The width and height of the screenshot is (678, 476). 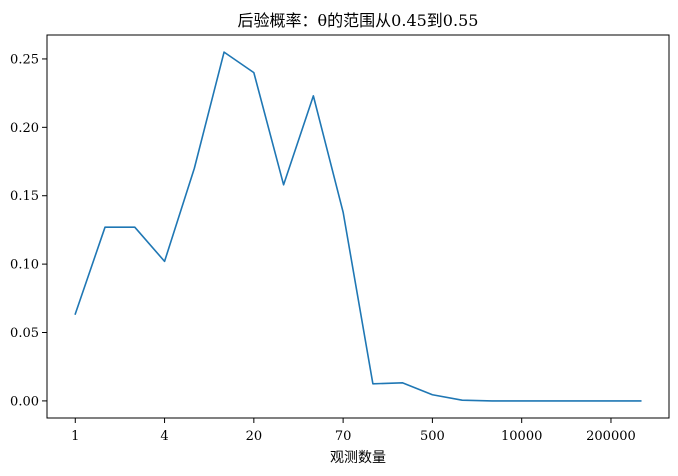 I want to click on x-tick-label: 70, so click(x=343, y=436).